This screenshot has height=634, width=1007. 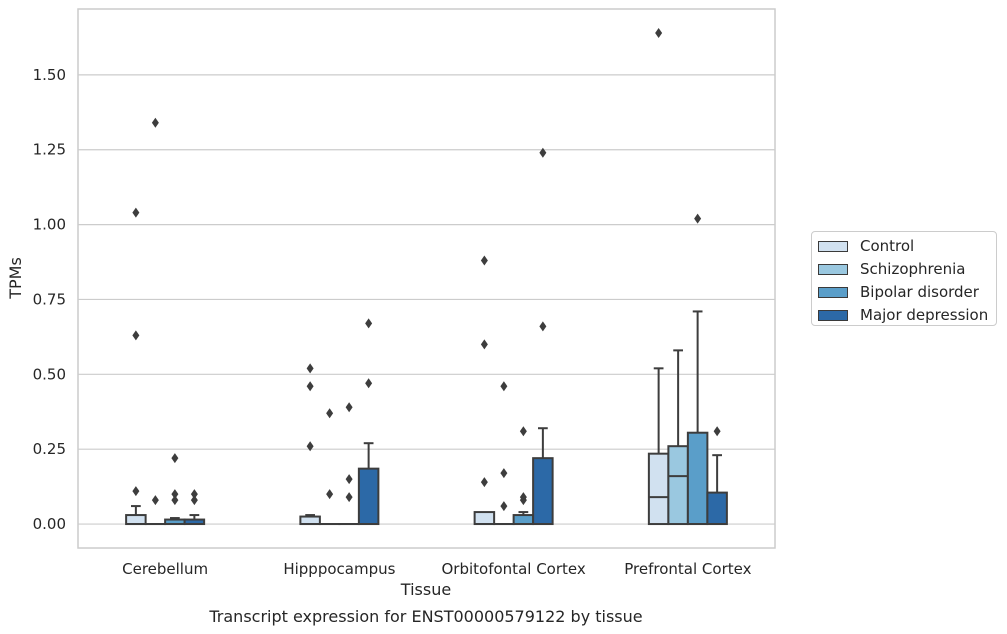 I want to click on legend-item-schizophrenia: Schizophrenia, so click(x=891, y=269).